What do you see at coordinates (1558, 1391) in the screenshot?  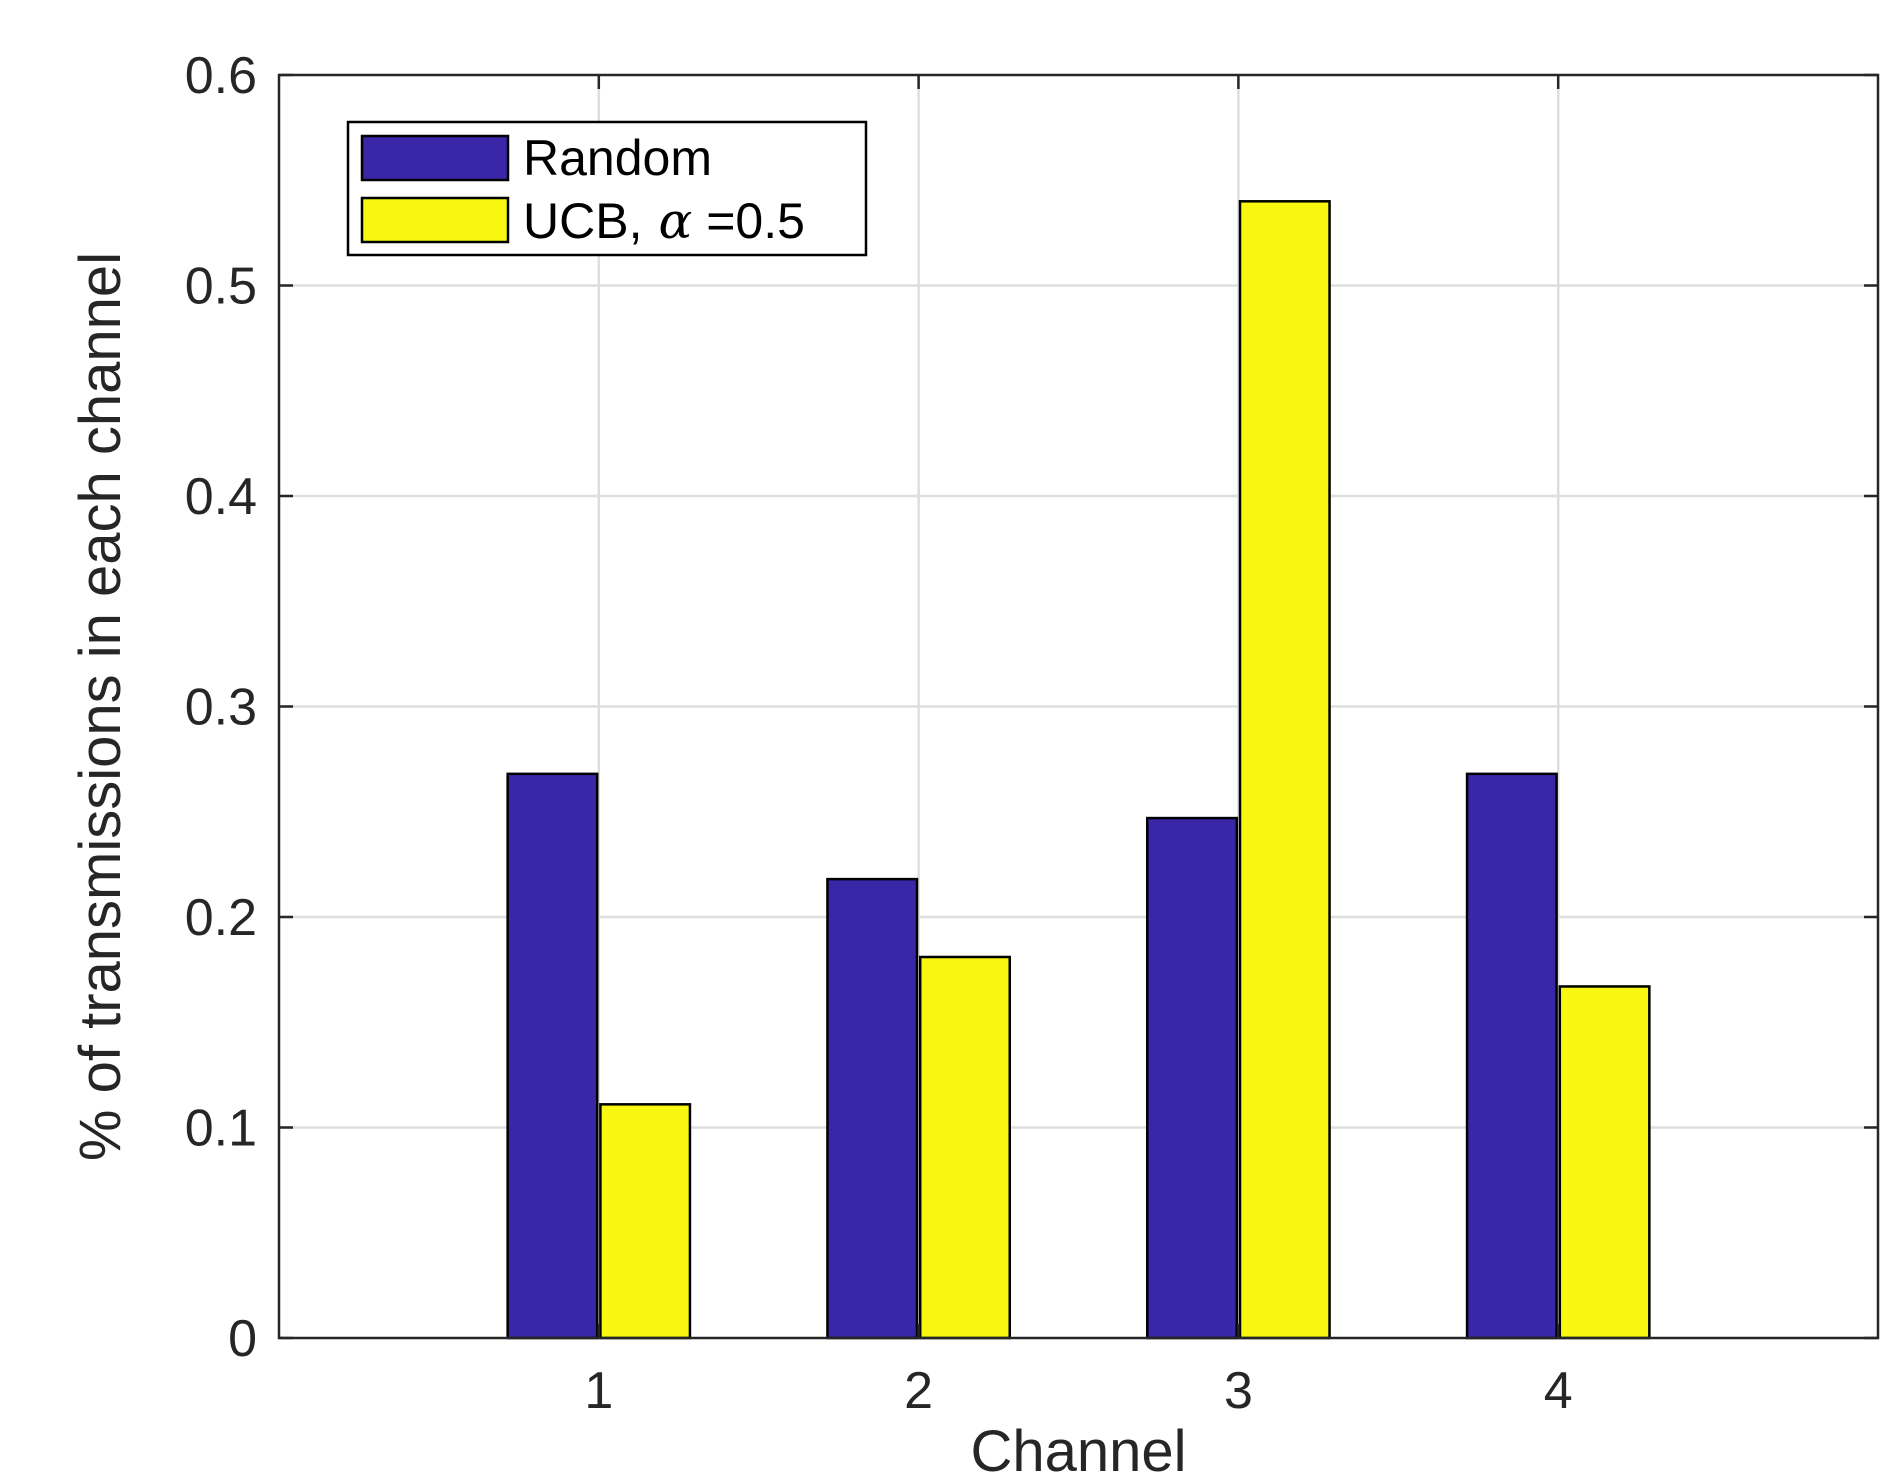 I see `x-tick-label: 4` at bounding box center [1558, 1391].